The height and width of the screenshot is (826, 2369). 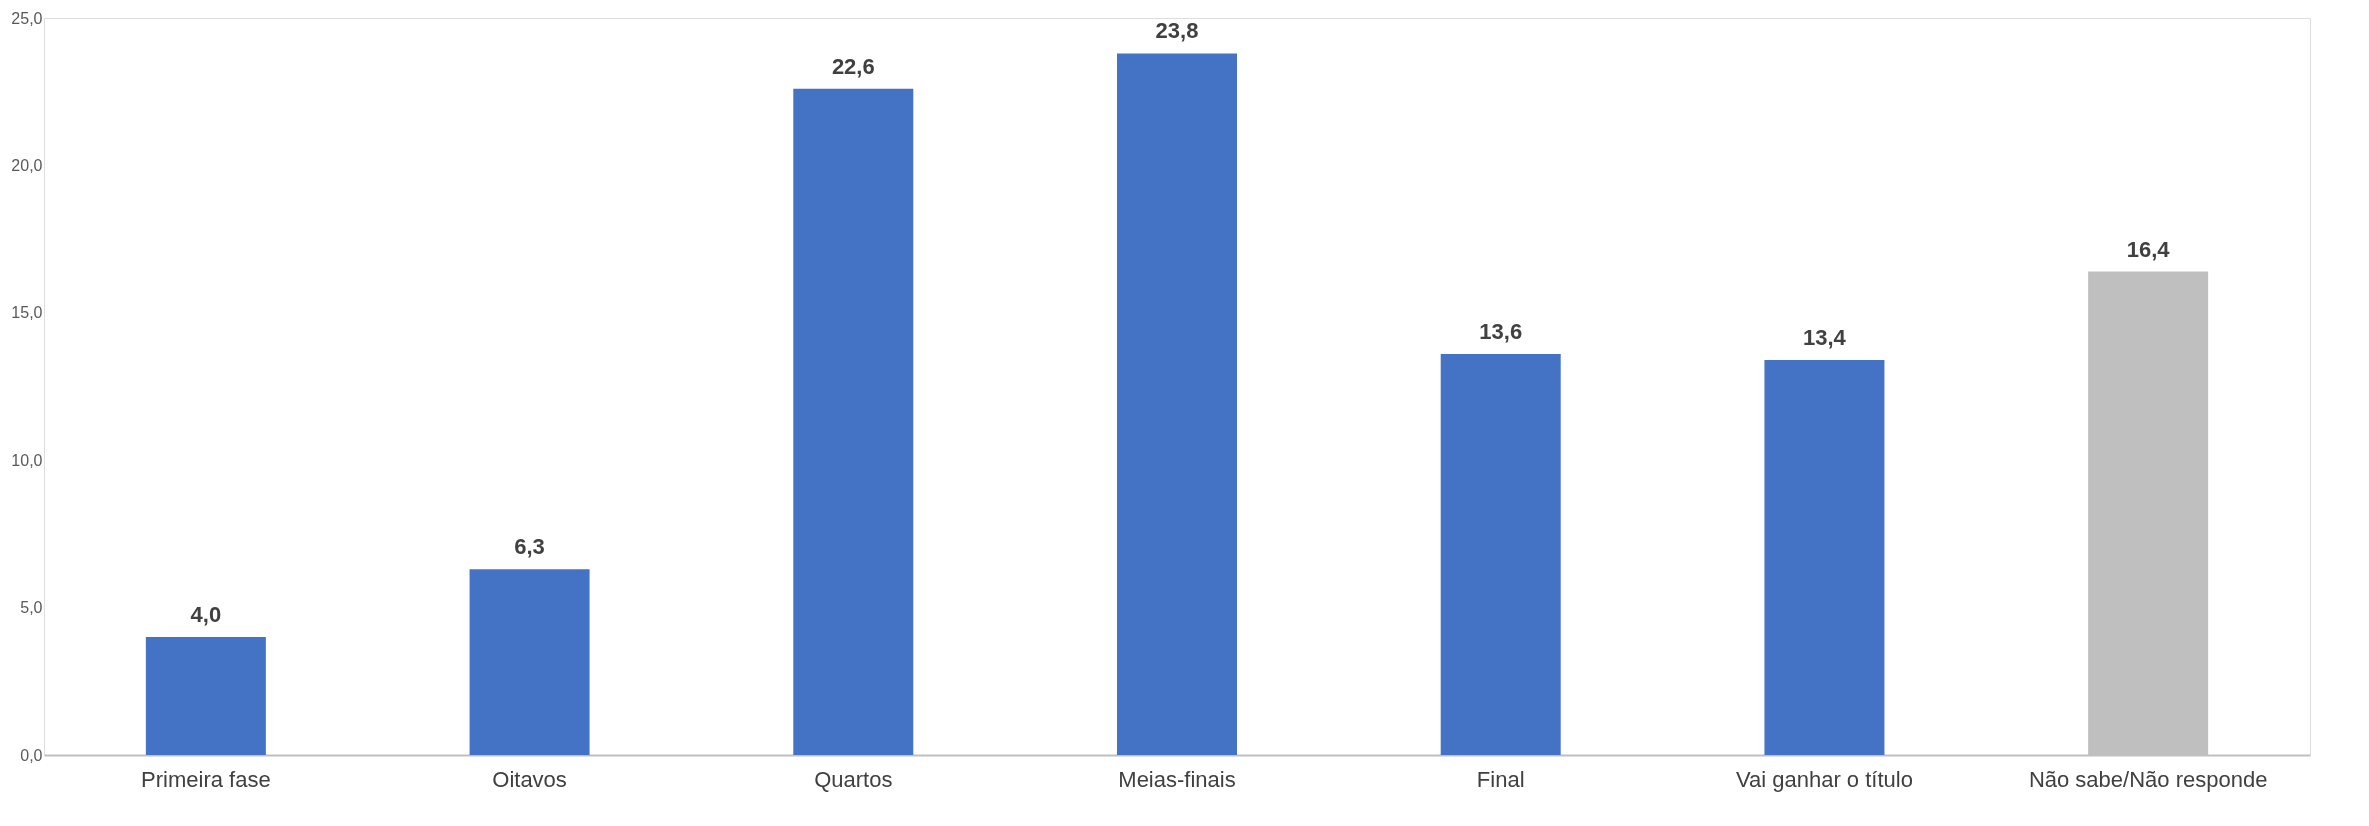 I want to click on y-tick-label: 0,0, so click(x=31, y=755).